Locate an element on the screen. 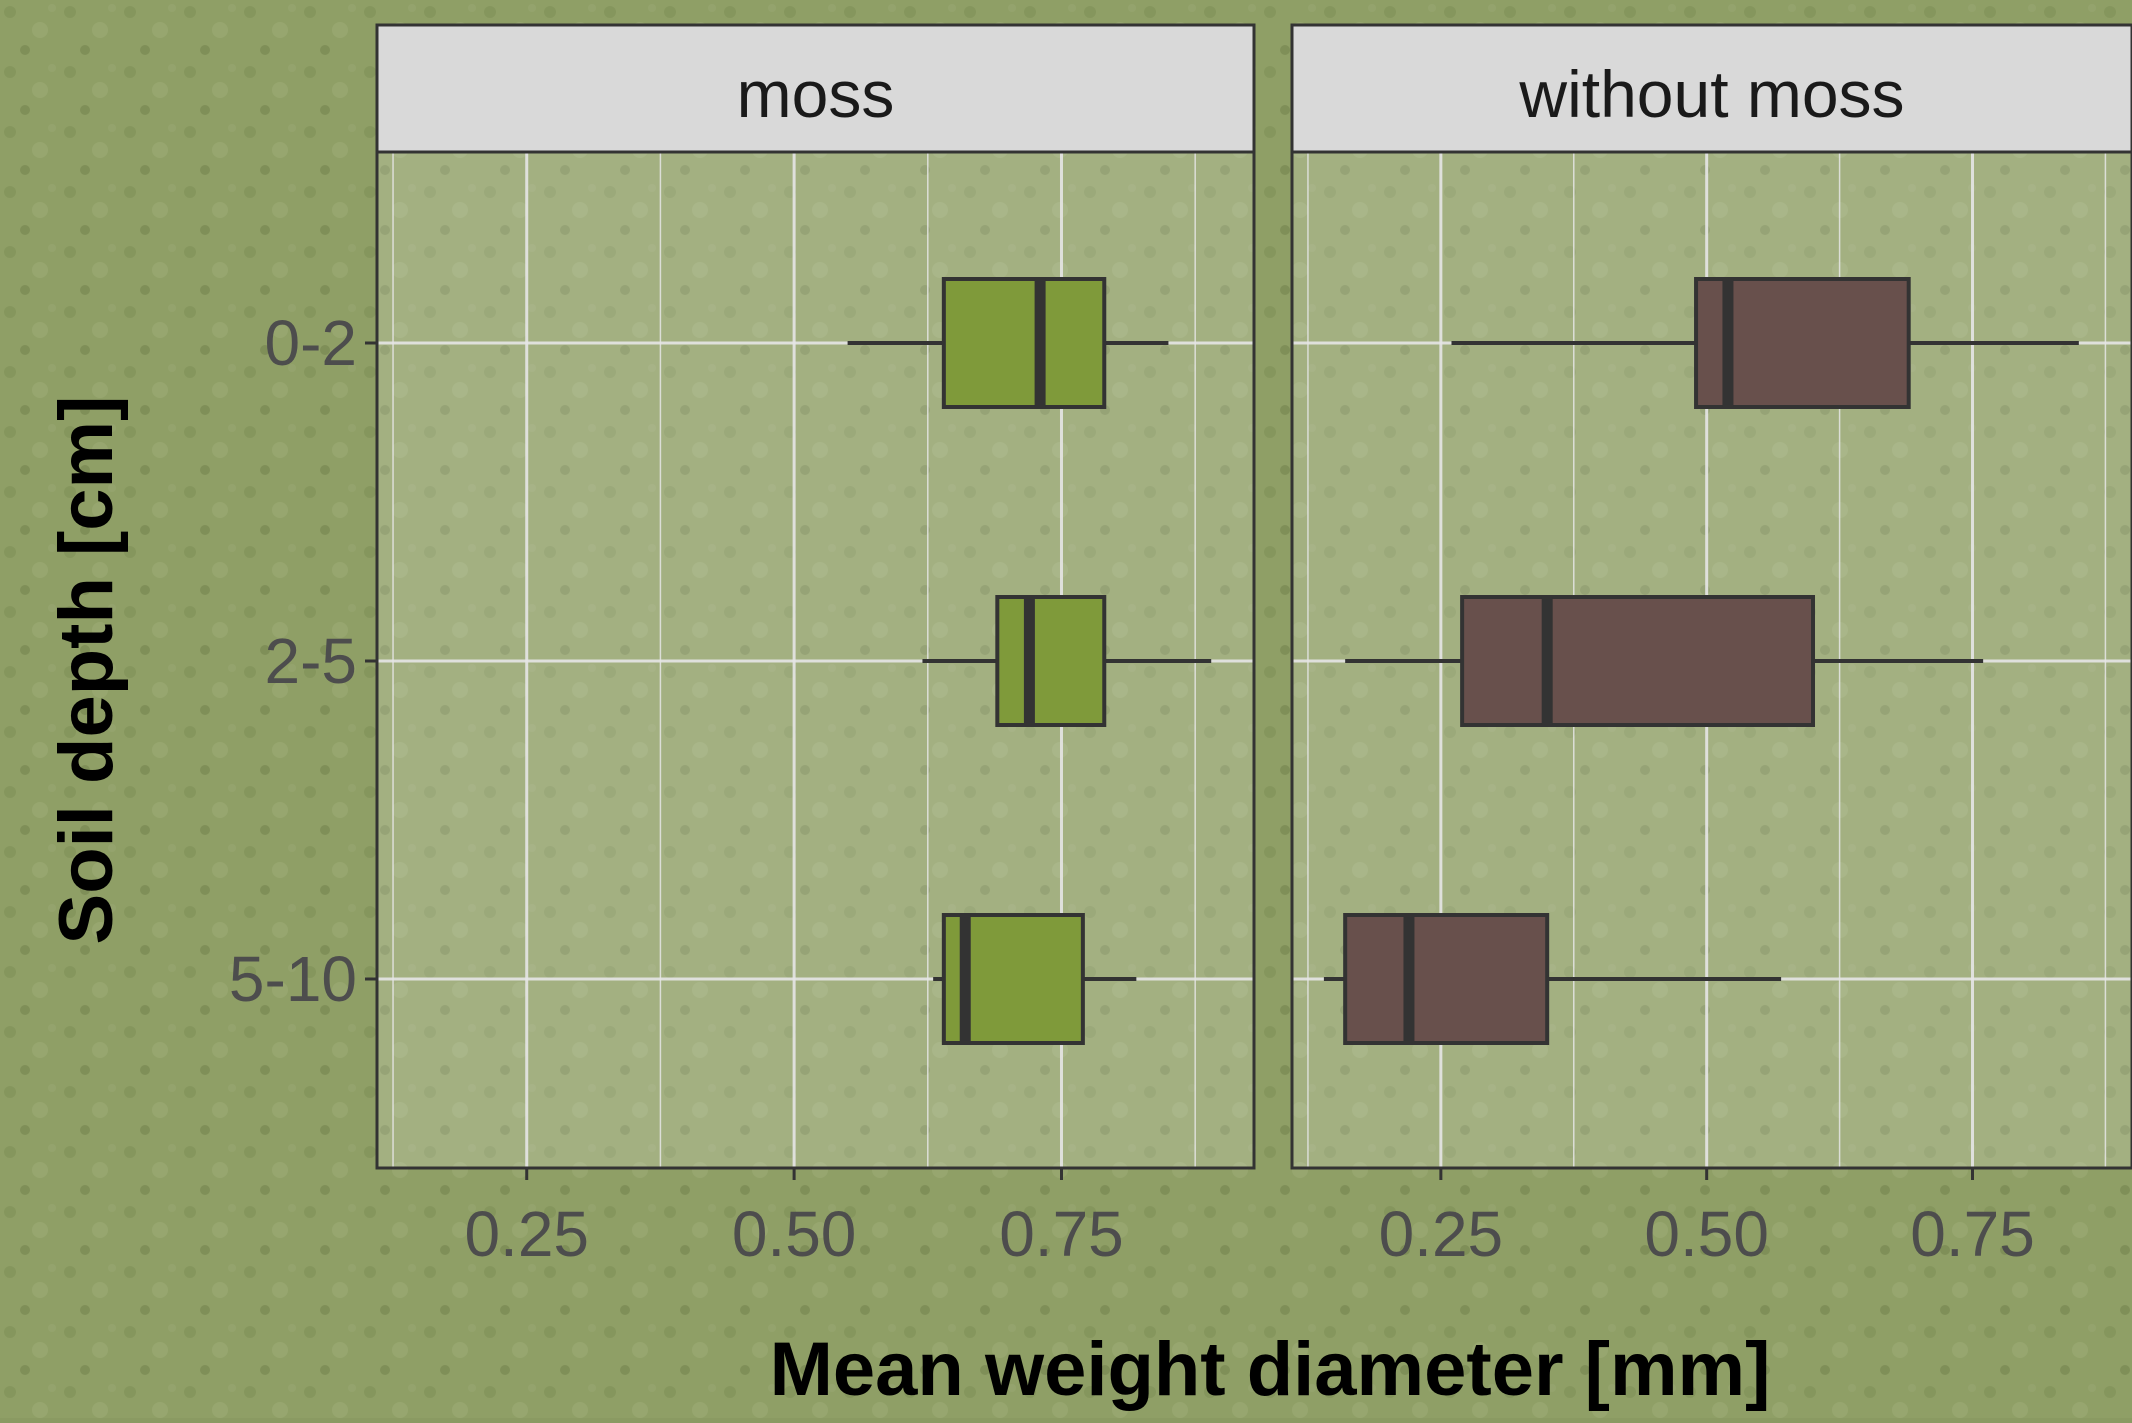 This screenshot has width=2132, height=1423. x-axis-title: Mean weight diameter [mm] is located at coordinates (1270, 1369).